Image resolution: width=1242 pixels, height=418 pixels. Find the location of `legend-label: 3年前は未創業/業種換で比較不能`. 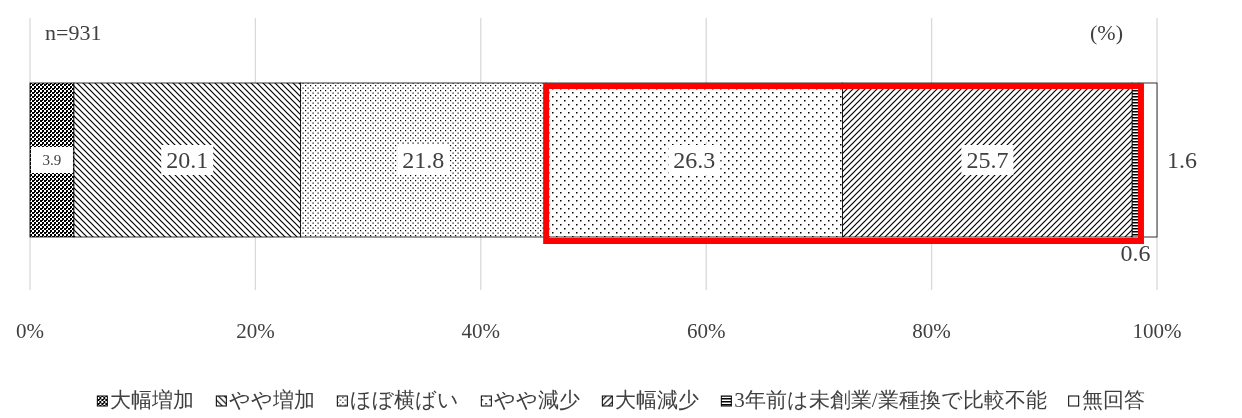

legend-label: 3年前は未創業/業種換で比較不能 is located at coordinates (890, 400).